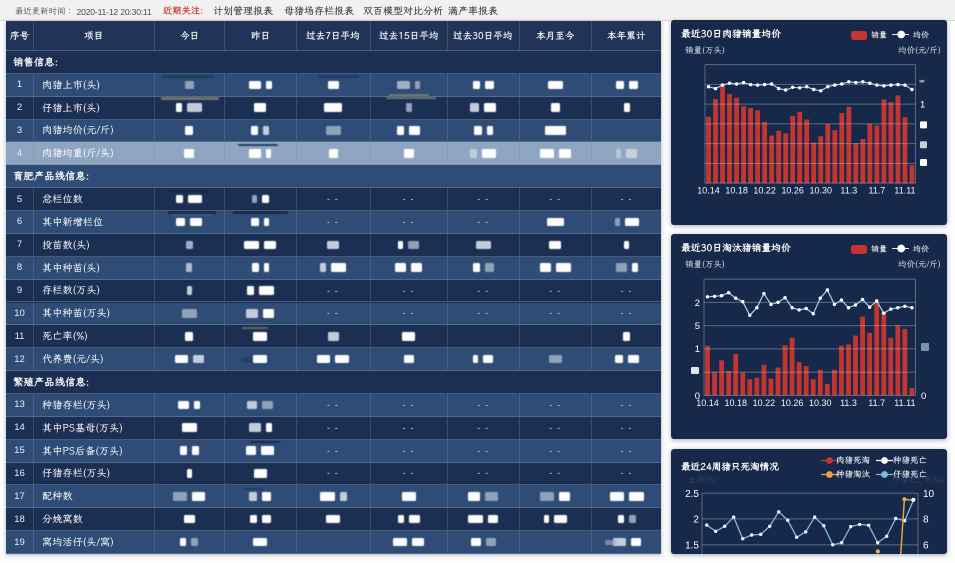 The image size is (955, 563). Describe the element at coordinates (929, 493) in the screenshot. I see `svg-text: 10` at that location.